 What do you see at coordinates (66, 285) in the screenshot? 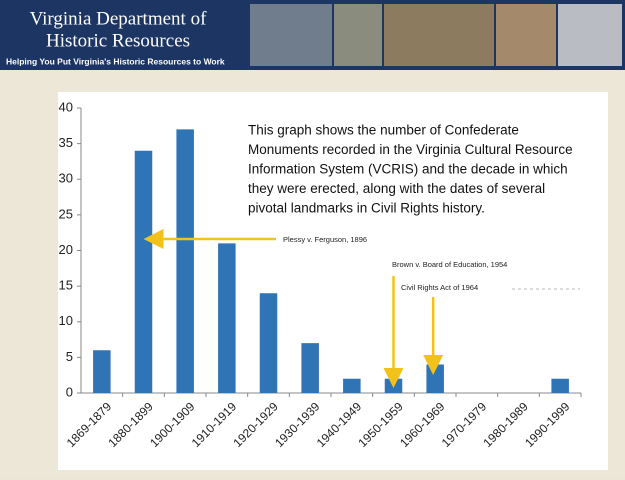
I see `y-tick-label: 15` at bounding box center [66, 285].